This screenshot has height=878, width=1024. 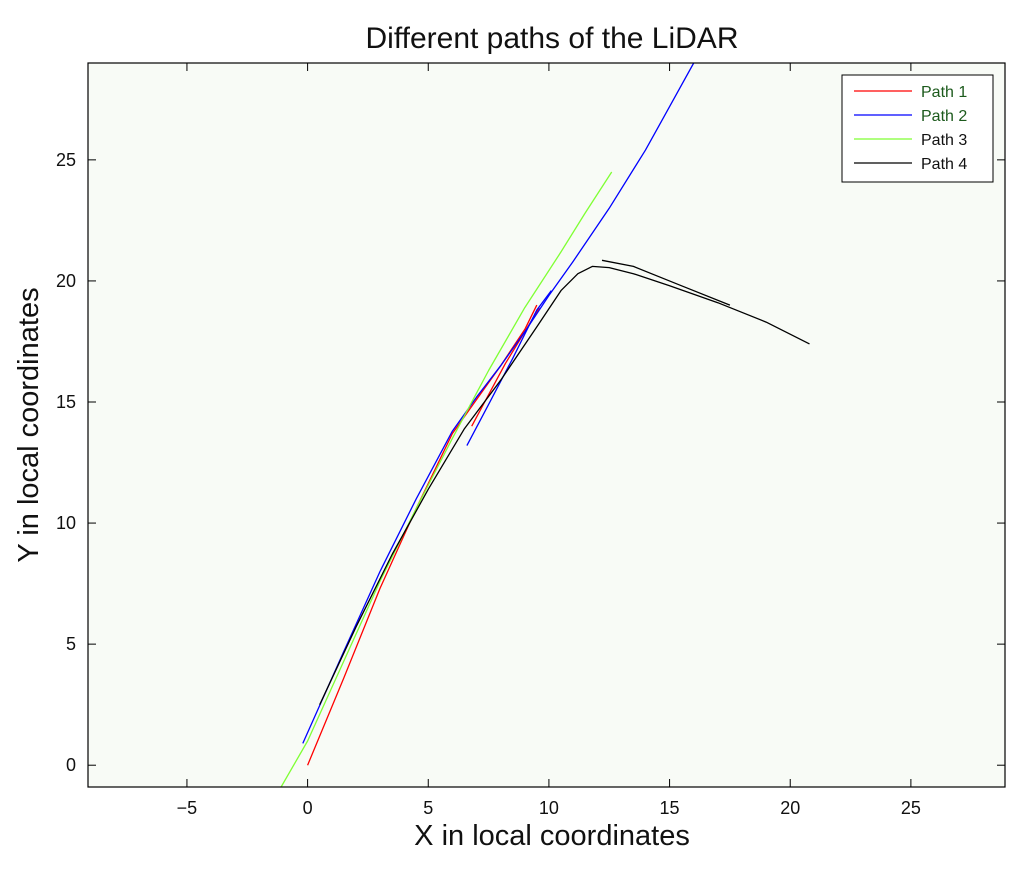 What do you see at coordinates (944, 140) in the screenshot?
I see `legend-label-path-3: Path 3` at bounding box center [944, 140].